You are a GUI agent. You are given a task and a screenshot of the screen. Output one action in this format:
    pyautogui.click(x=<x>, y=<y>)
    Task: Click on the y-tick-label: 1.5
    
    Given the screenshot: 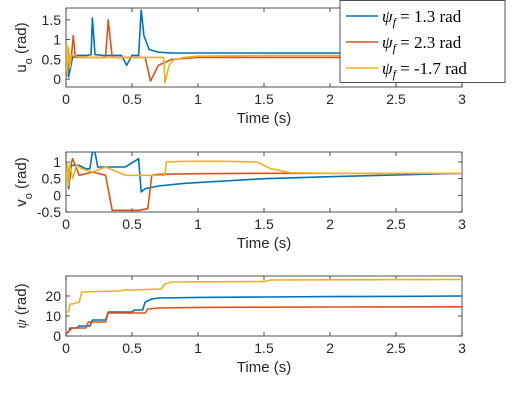 What is the action you would take?
    pyautogui.click(x=52, y=20)
    